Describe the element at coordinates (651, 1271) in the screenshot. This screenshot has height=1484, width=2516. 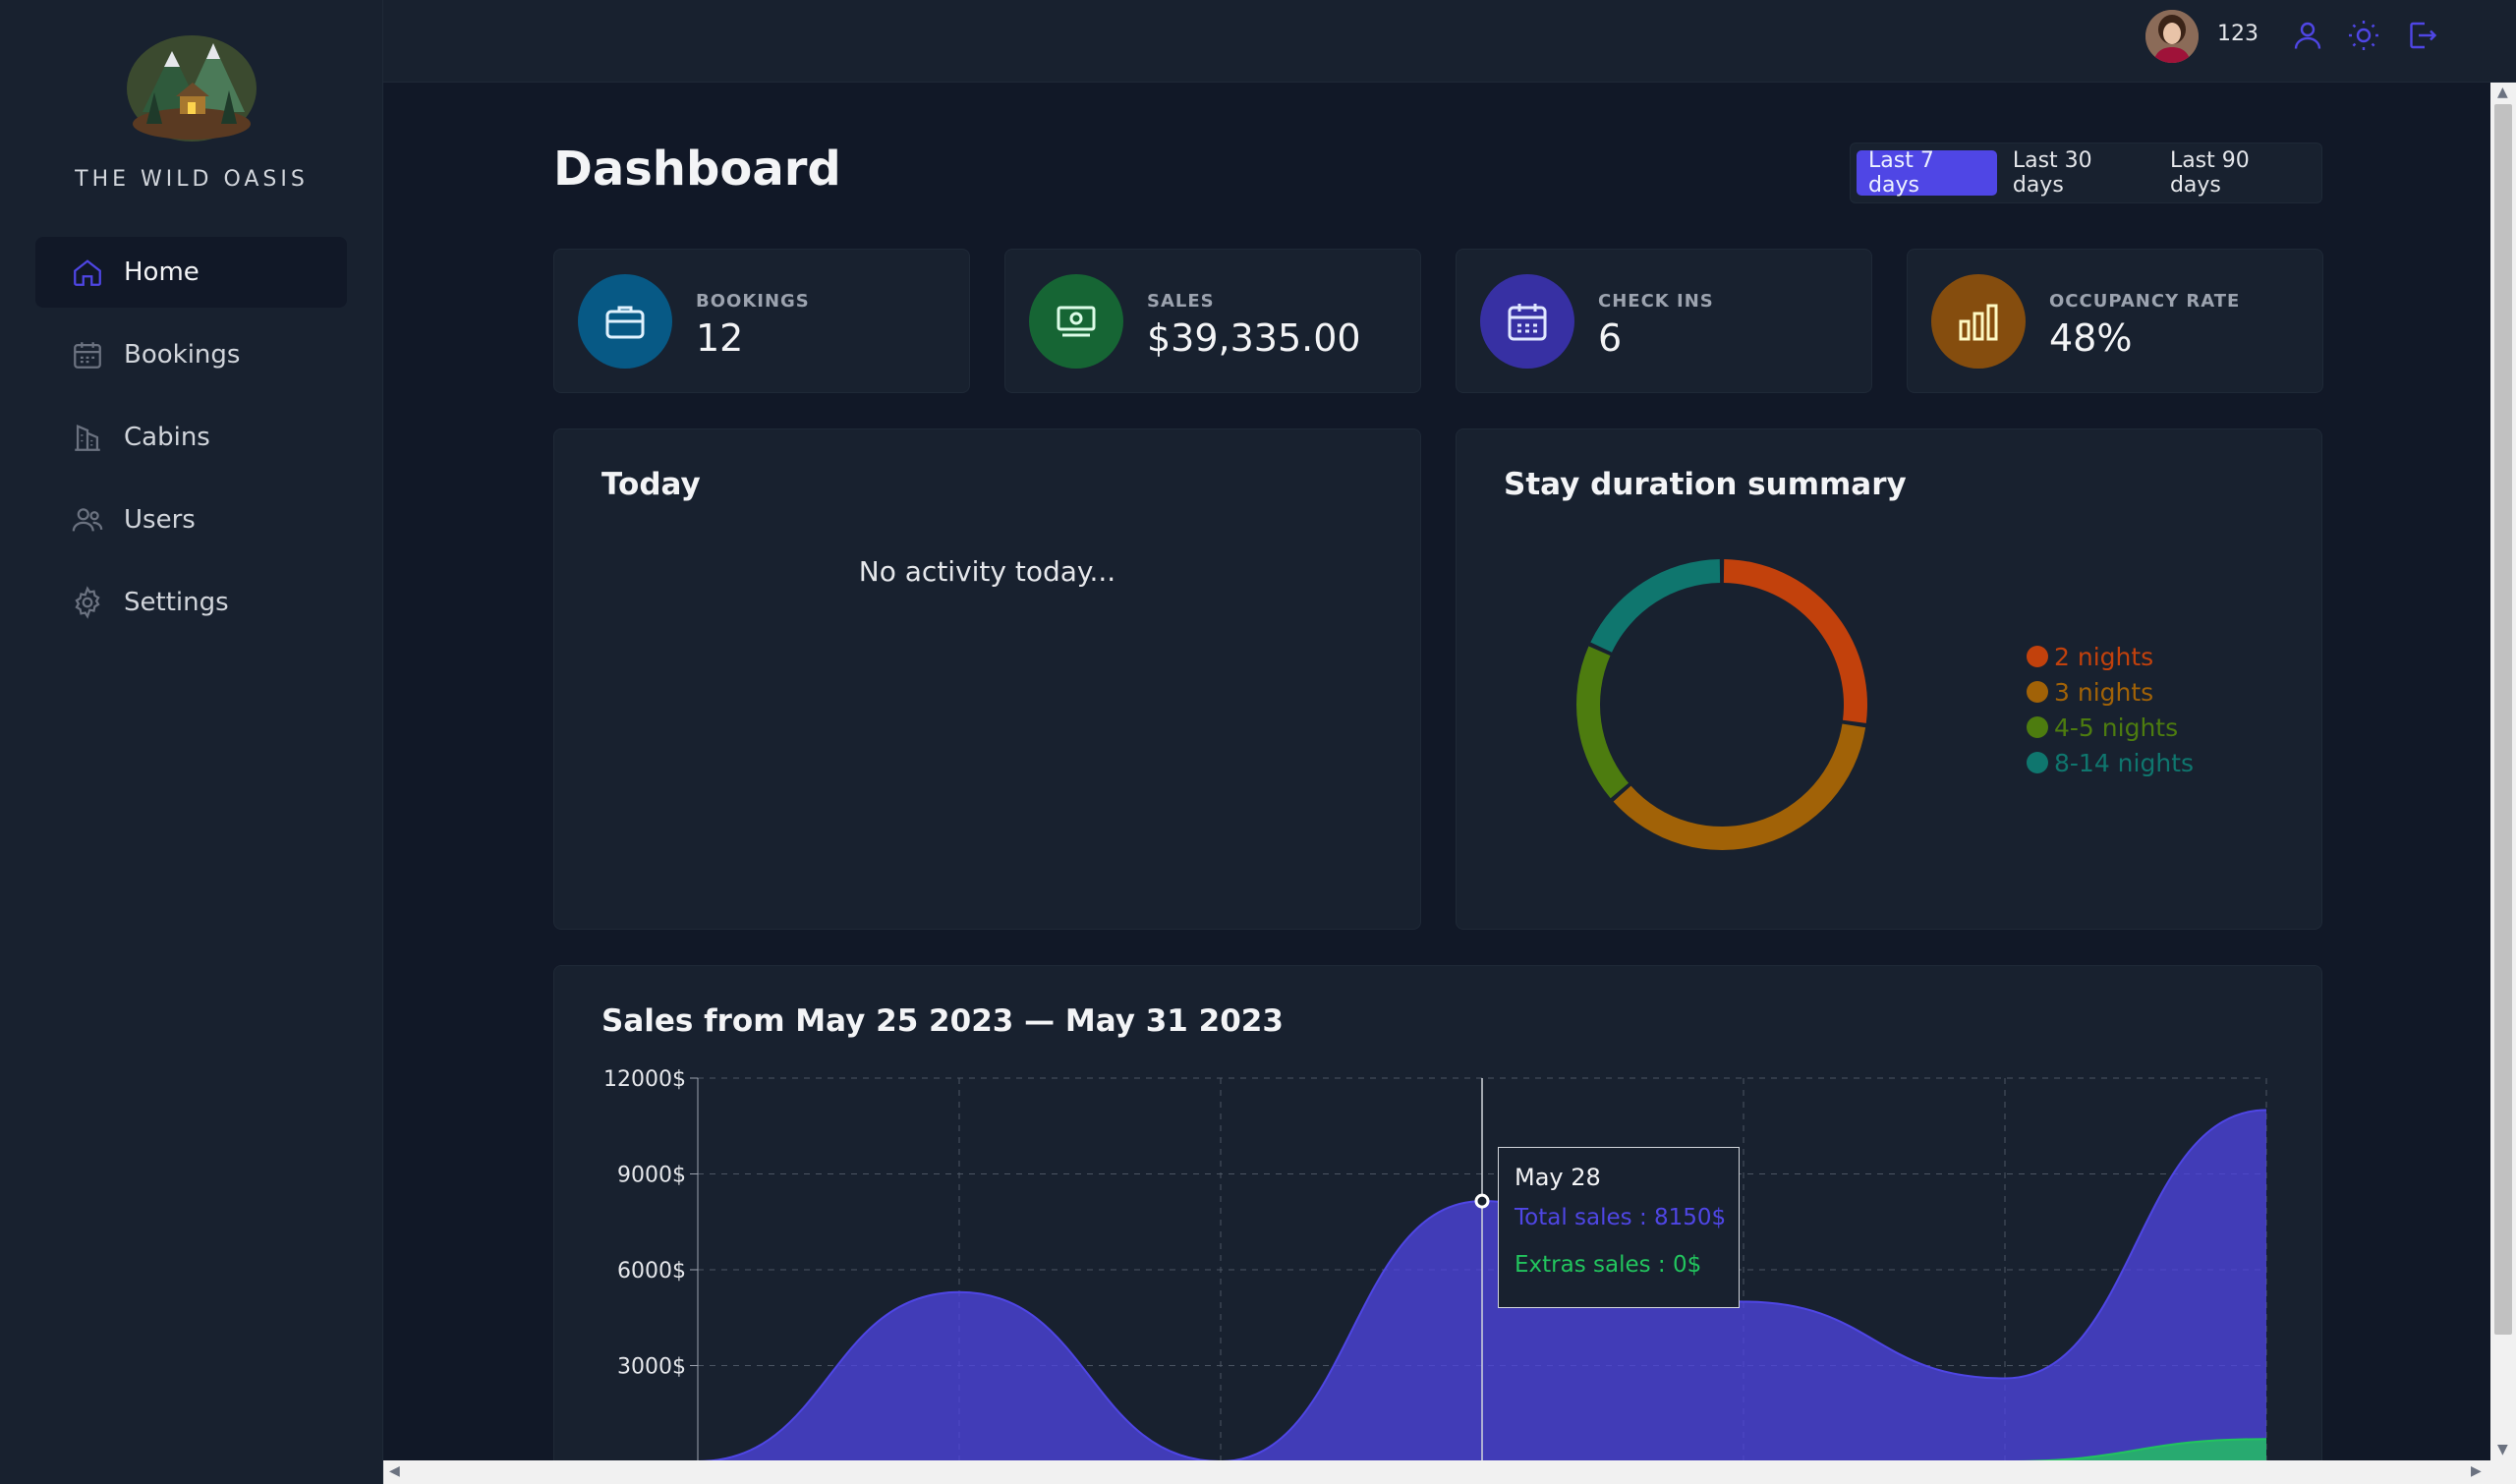
I see `y-tick-label: 6000$` at that location.